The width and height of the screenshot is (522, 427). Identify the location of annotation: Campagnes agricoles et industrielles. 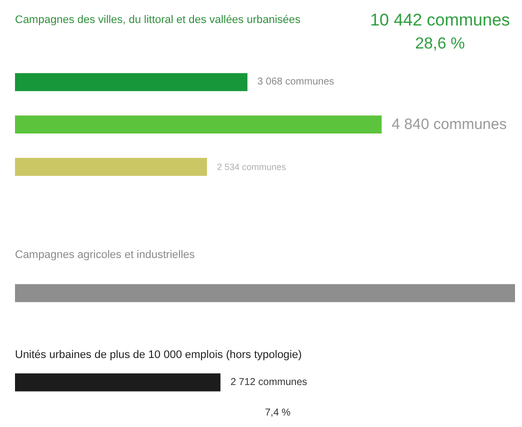
(105, 255).